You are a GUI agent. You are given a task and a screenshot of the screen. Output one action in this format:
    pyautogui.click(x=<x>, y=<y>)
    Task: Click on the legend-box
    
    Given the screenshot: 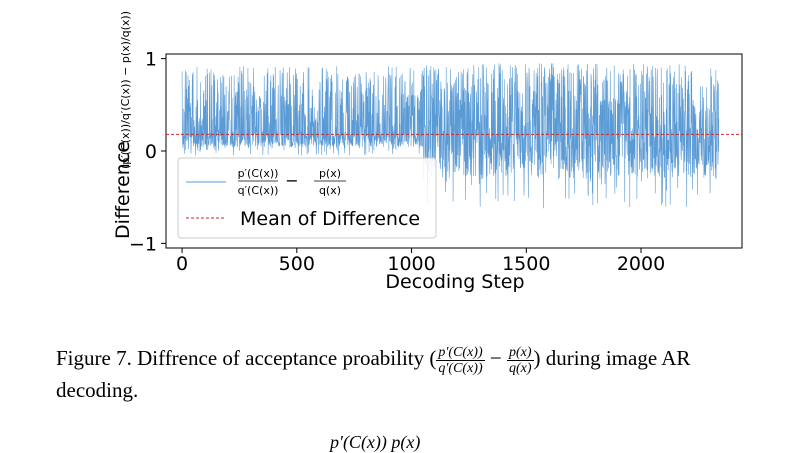 What is the action you would take?
    pyautogui.click(x=307, y=198)
    